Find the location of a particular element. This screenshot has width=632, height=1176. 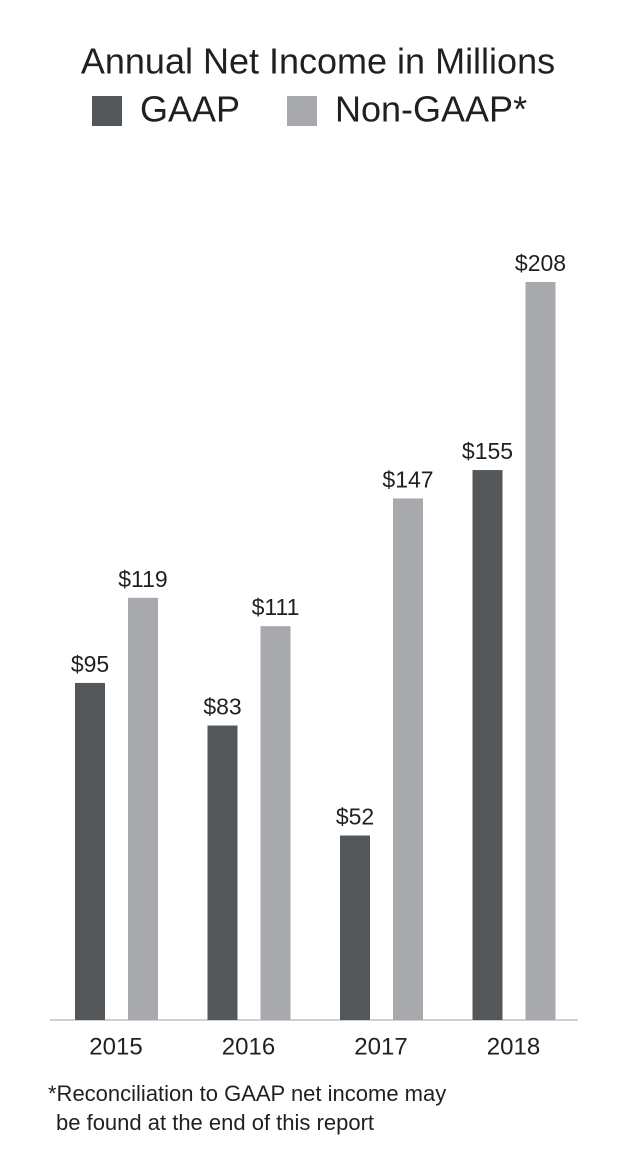

x-tick-label: 2017 is located at coordinates (380, 1046).